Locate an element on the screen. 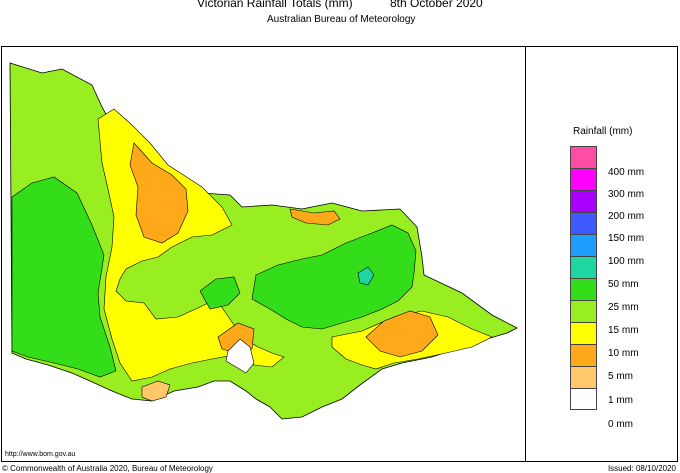 The height and width of the screenshot is (473, 680). legend-label: 100 mm is located at coordinates (626, 261).